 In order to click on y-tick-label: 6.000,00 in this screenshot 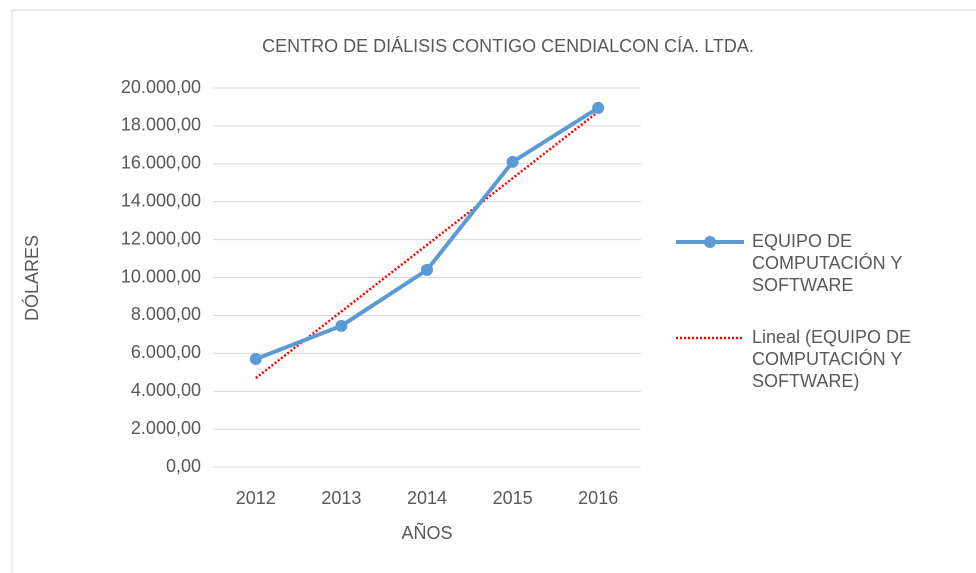, I will do `click(166, 352)`.